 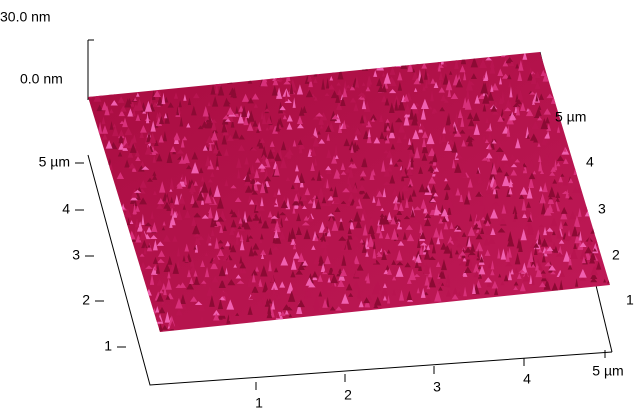 I want to click on tick-label: 1, so click(x=259, y=403).